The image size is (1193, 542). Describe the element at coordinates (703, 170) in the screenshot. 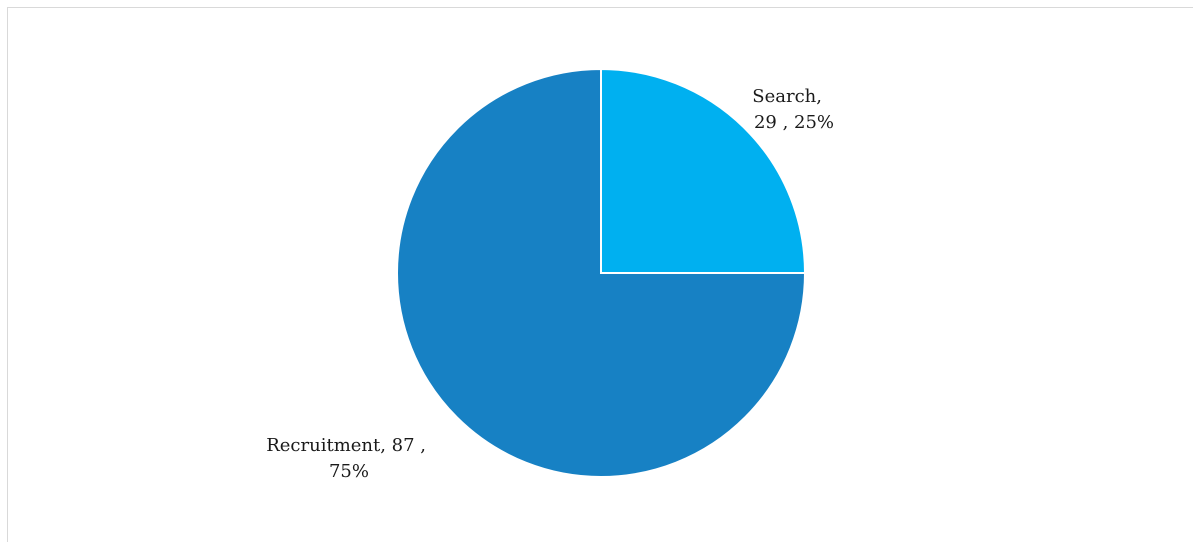

I see `pie-slice-search` at that location.